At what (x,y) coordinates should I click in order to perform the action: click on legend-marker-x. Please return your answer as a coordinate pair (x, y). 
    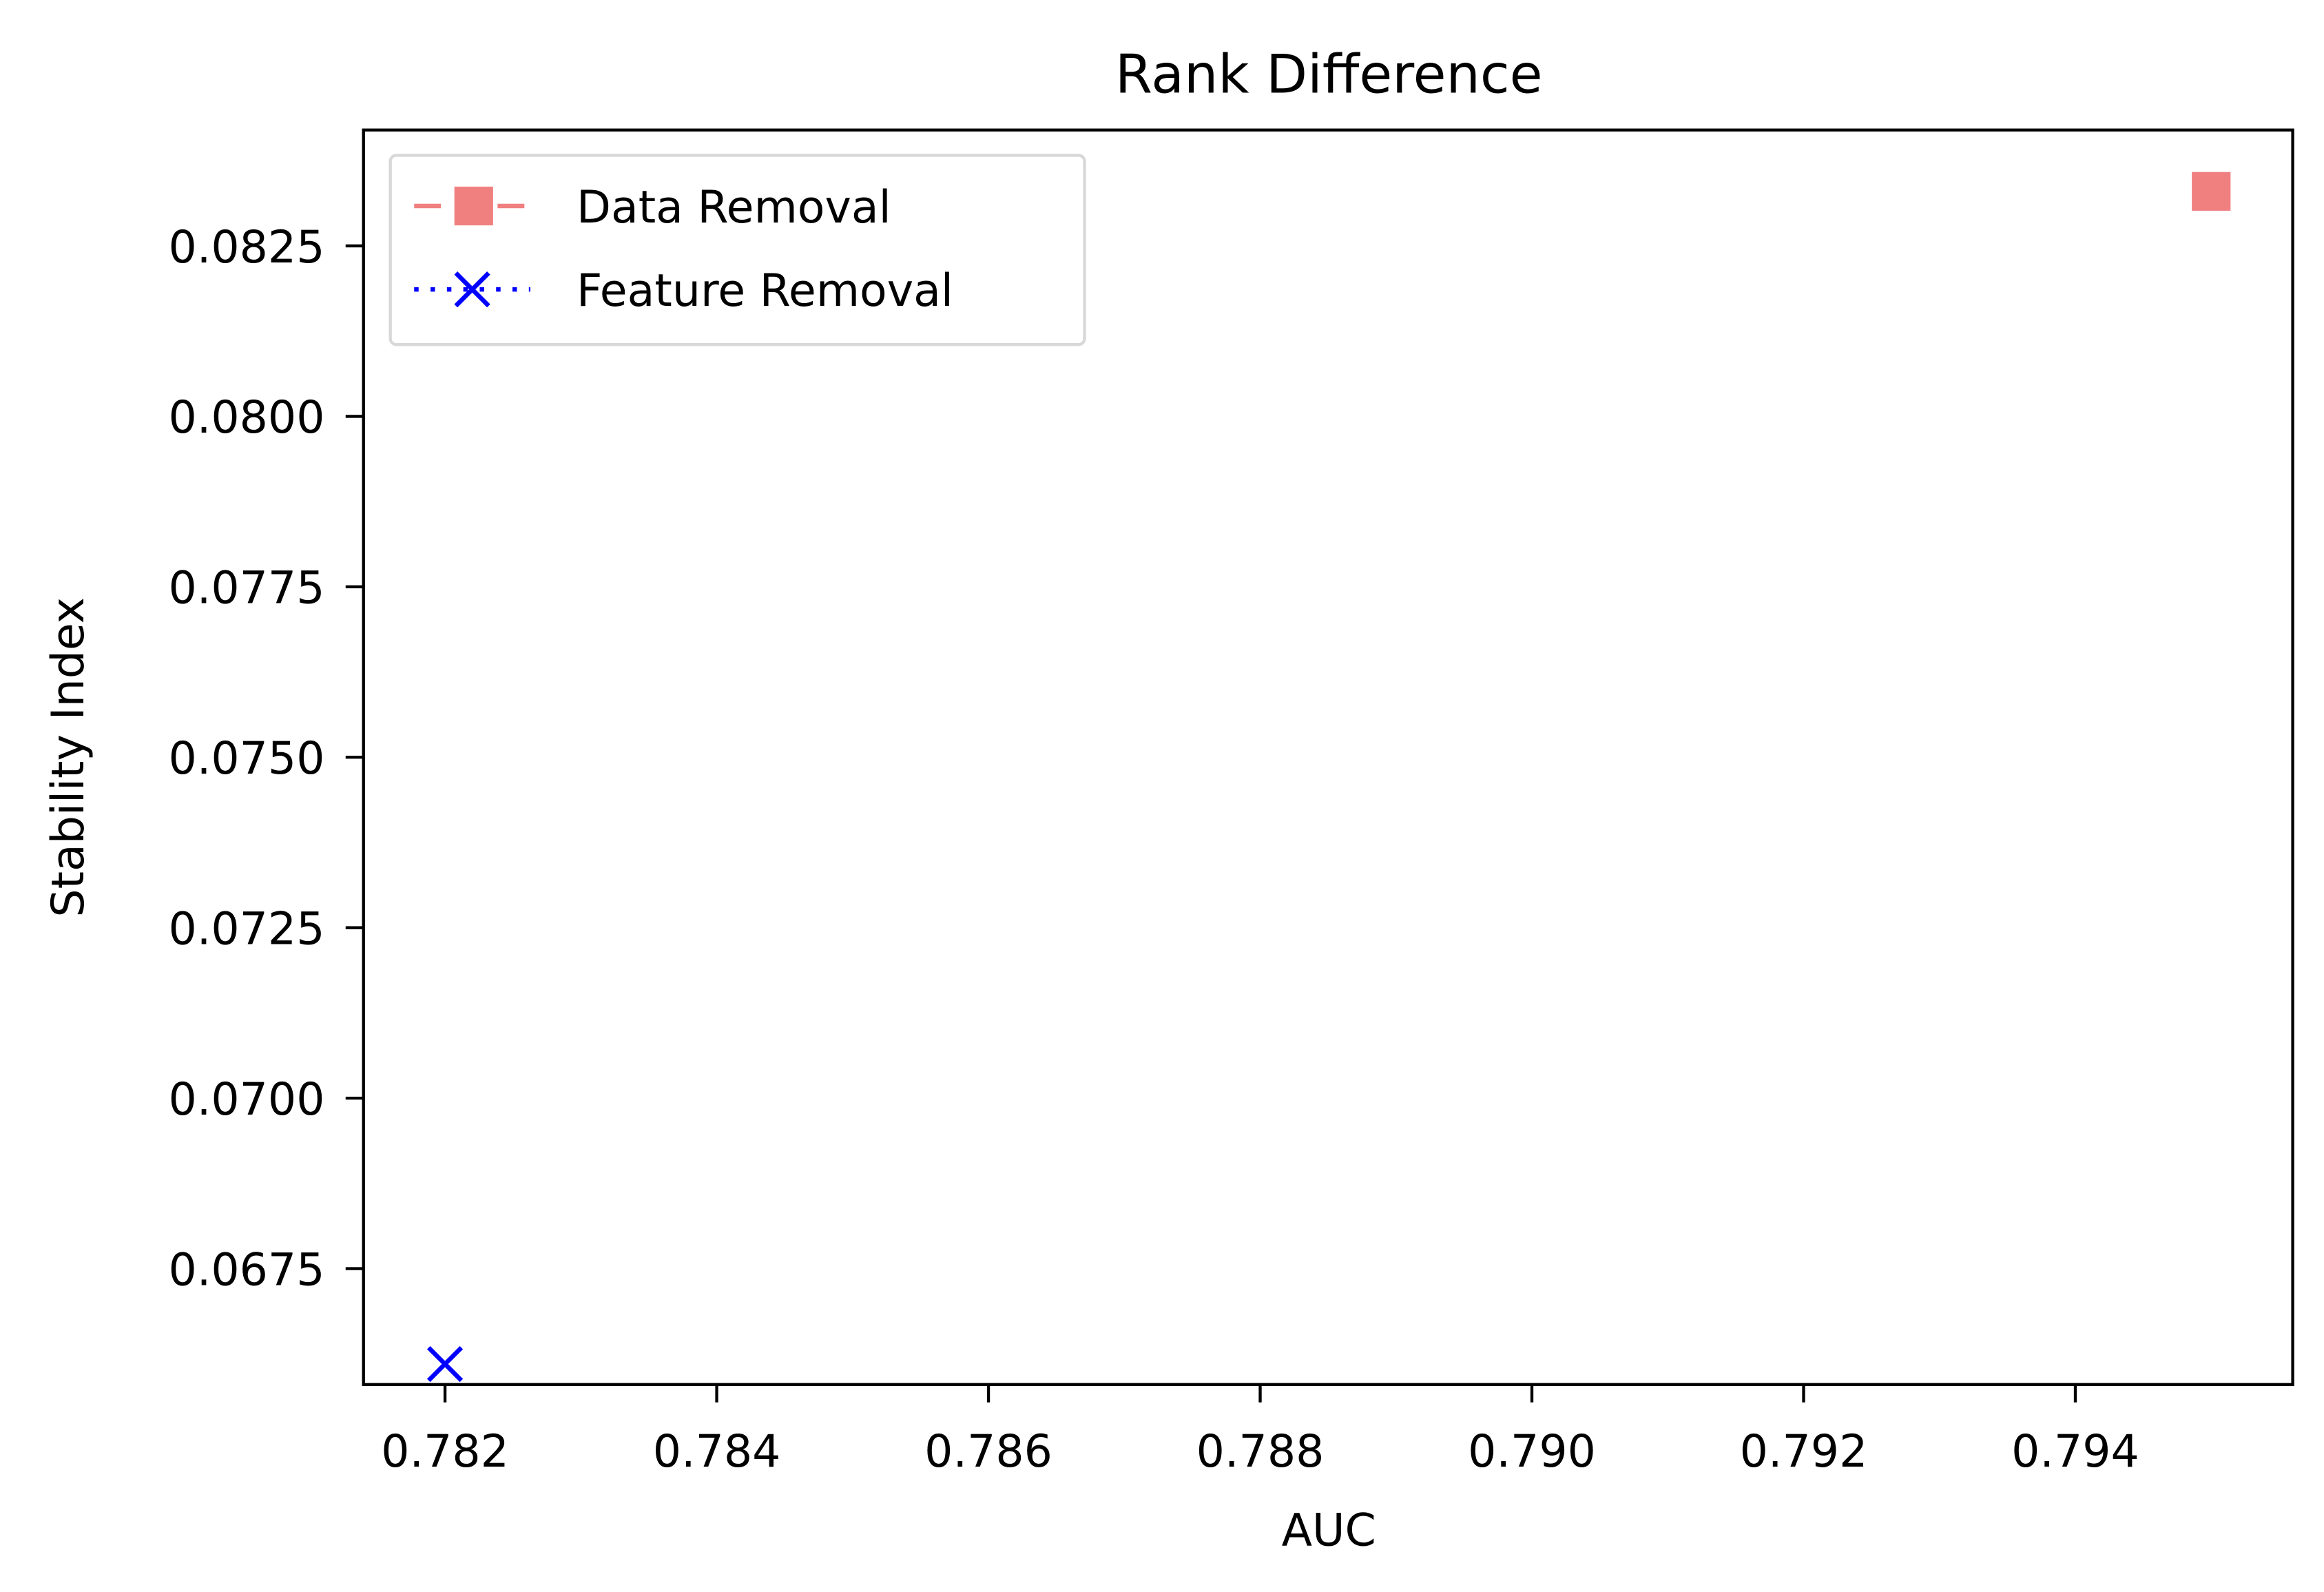
    Looking at the image, I should click on (472, 289).